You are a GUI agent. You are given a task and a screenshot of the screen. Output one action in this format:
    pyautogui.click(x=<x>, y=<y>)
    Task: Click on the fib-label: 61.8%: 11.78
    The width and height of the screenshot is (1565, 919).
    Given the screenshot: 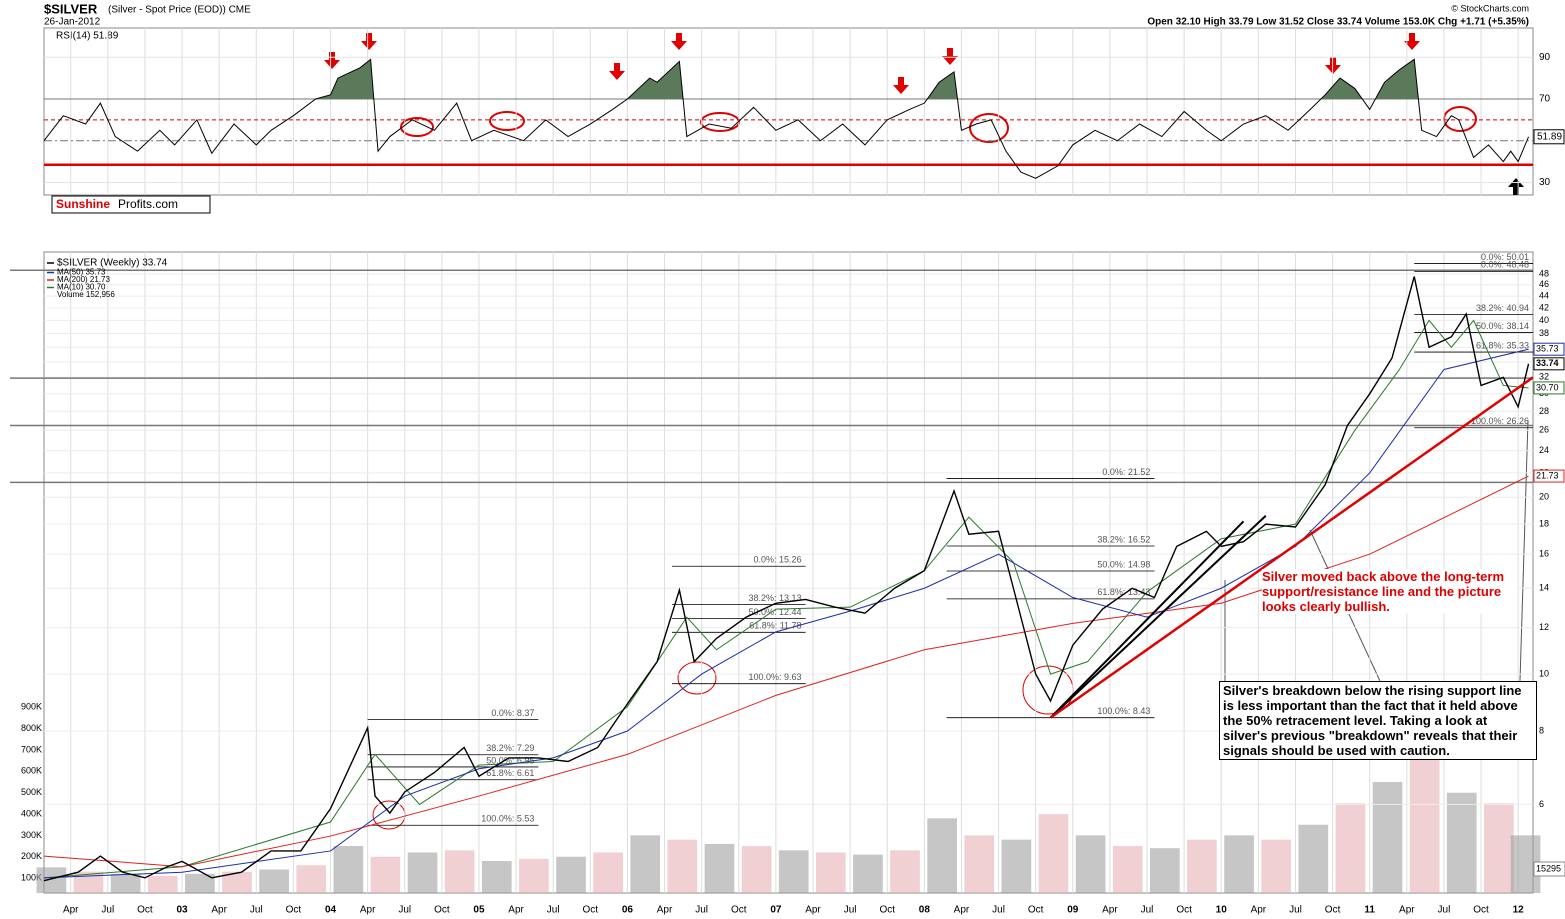 What is the action you would take?
    pyautogui.click(x=775, y=626)
    